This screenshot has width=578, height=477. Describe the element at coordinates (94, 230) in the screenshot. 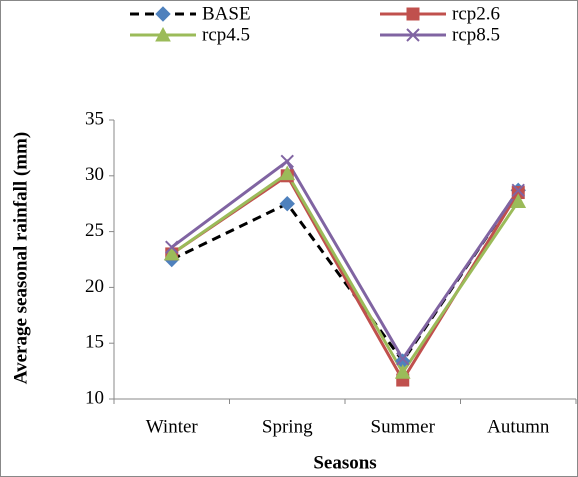

I see `y-tick-label: 25` at that location.